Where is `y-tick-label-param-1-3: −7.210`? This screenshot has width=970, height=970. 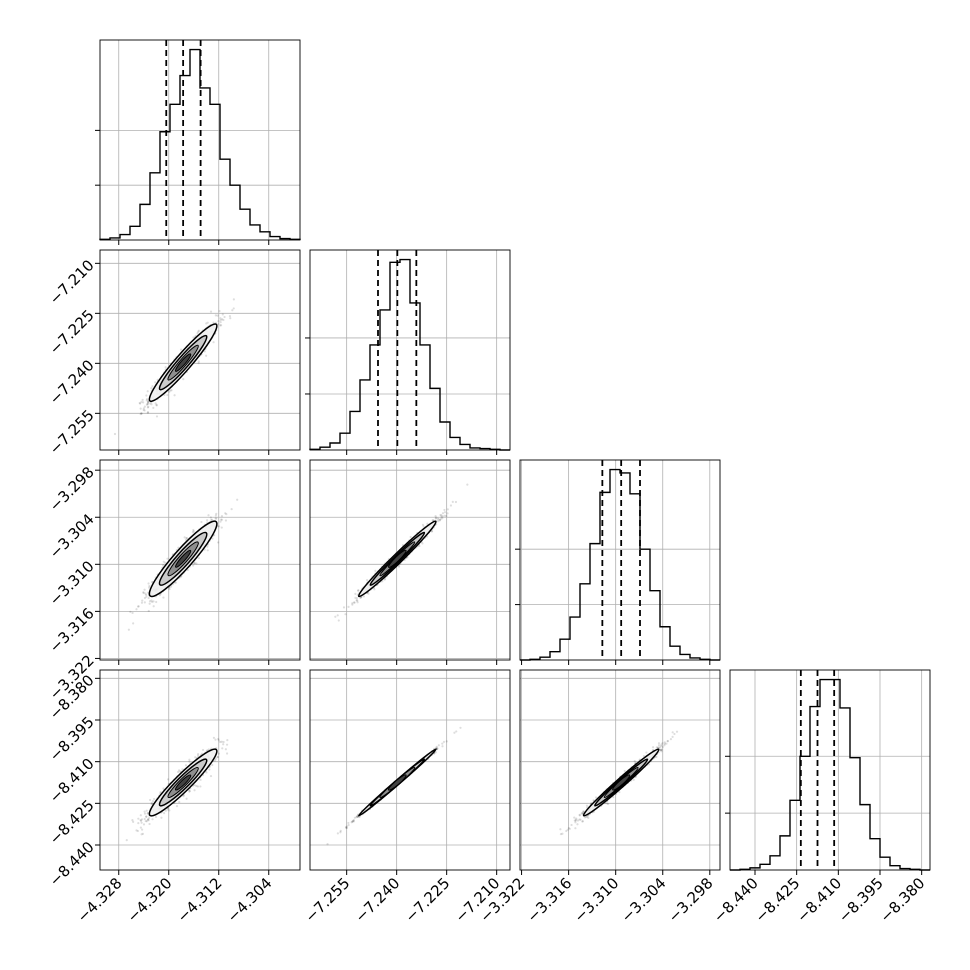 y-tick-label-param-1-3: −7.210 is located at coordinates (72, 282).